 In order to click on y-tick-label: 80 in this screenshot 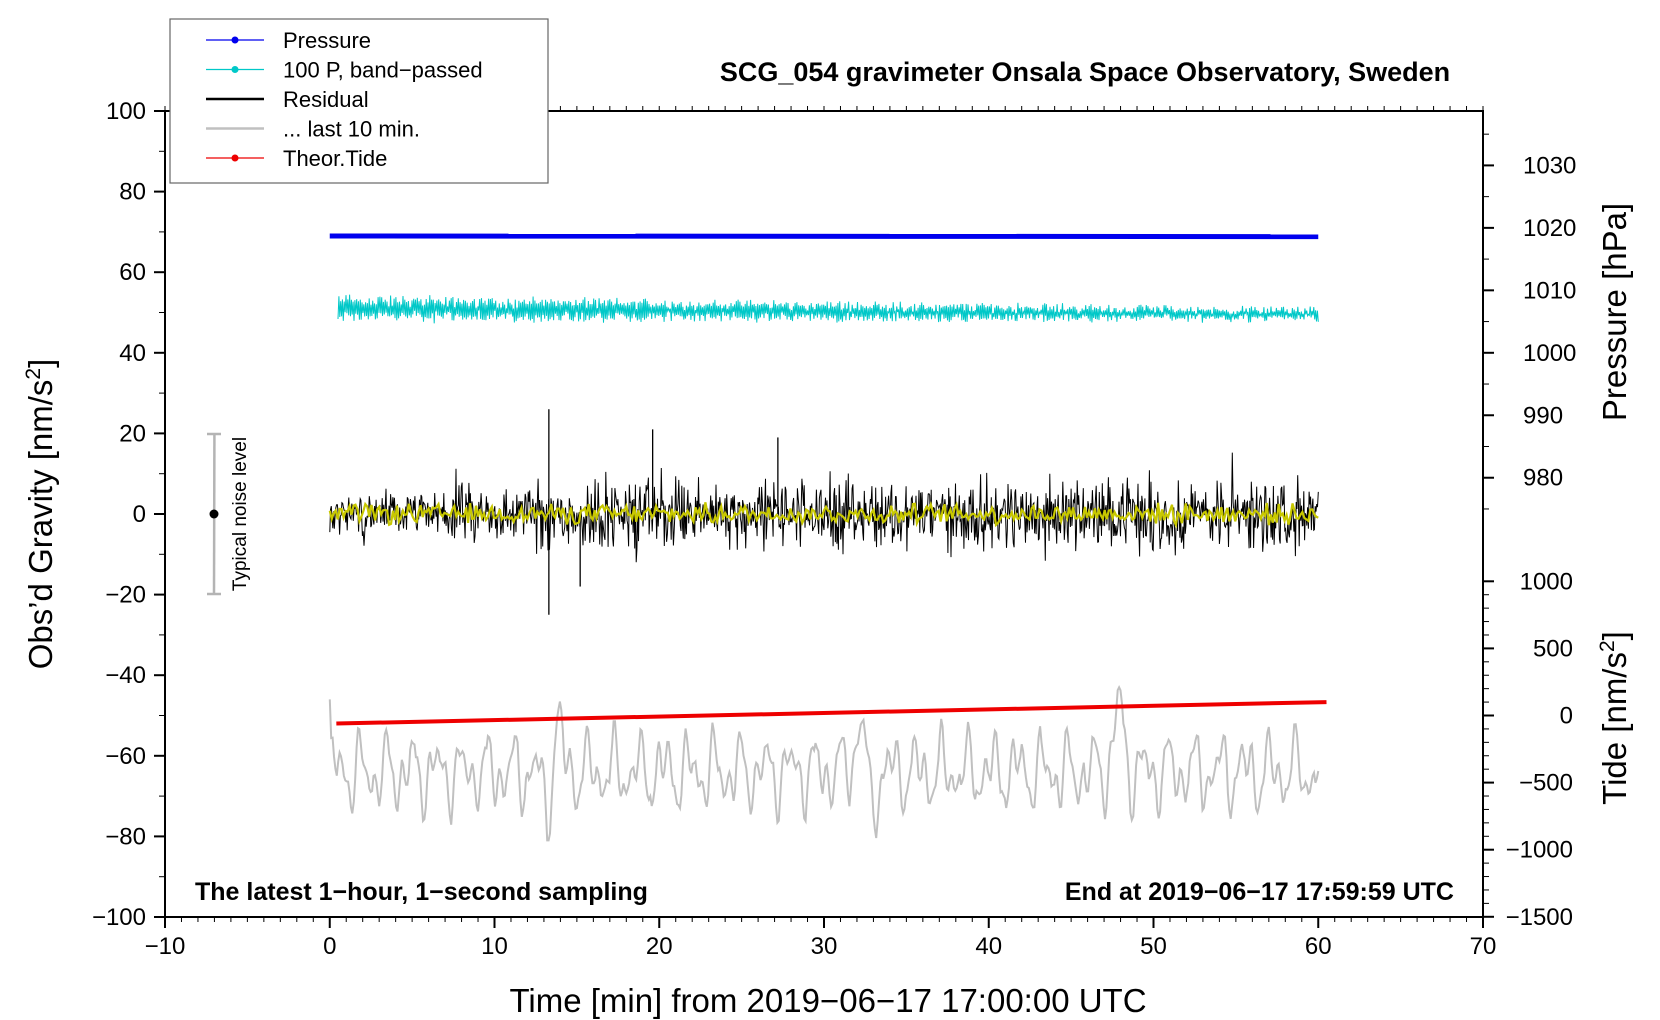, I will do `click(132, 192)`.